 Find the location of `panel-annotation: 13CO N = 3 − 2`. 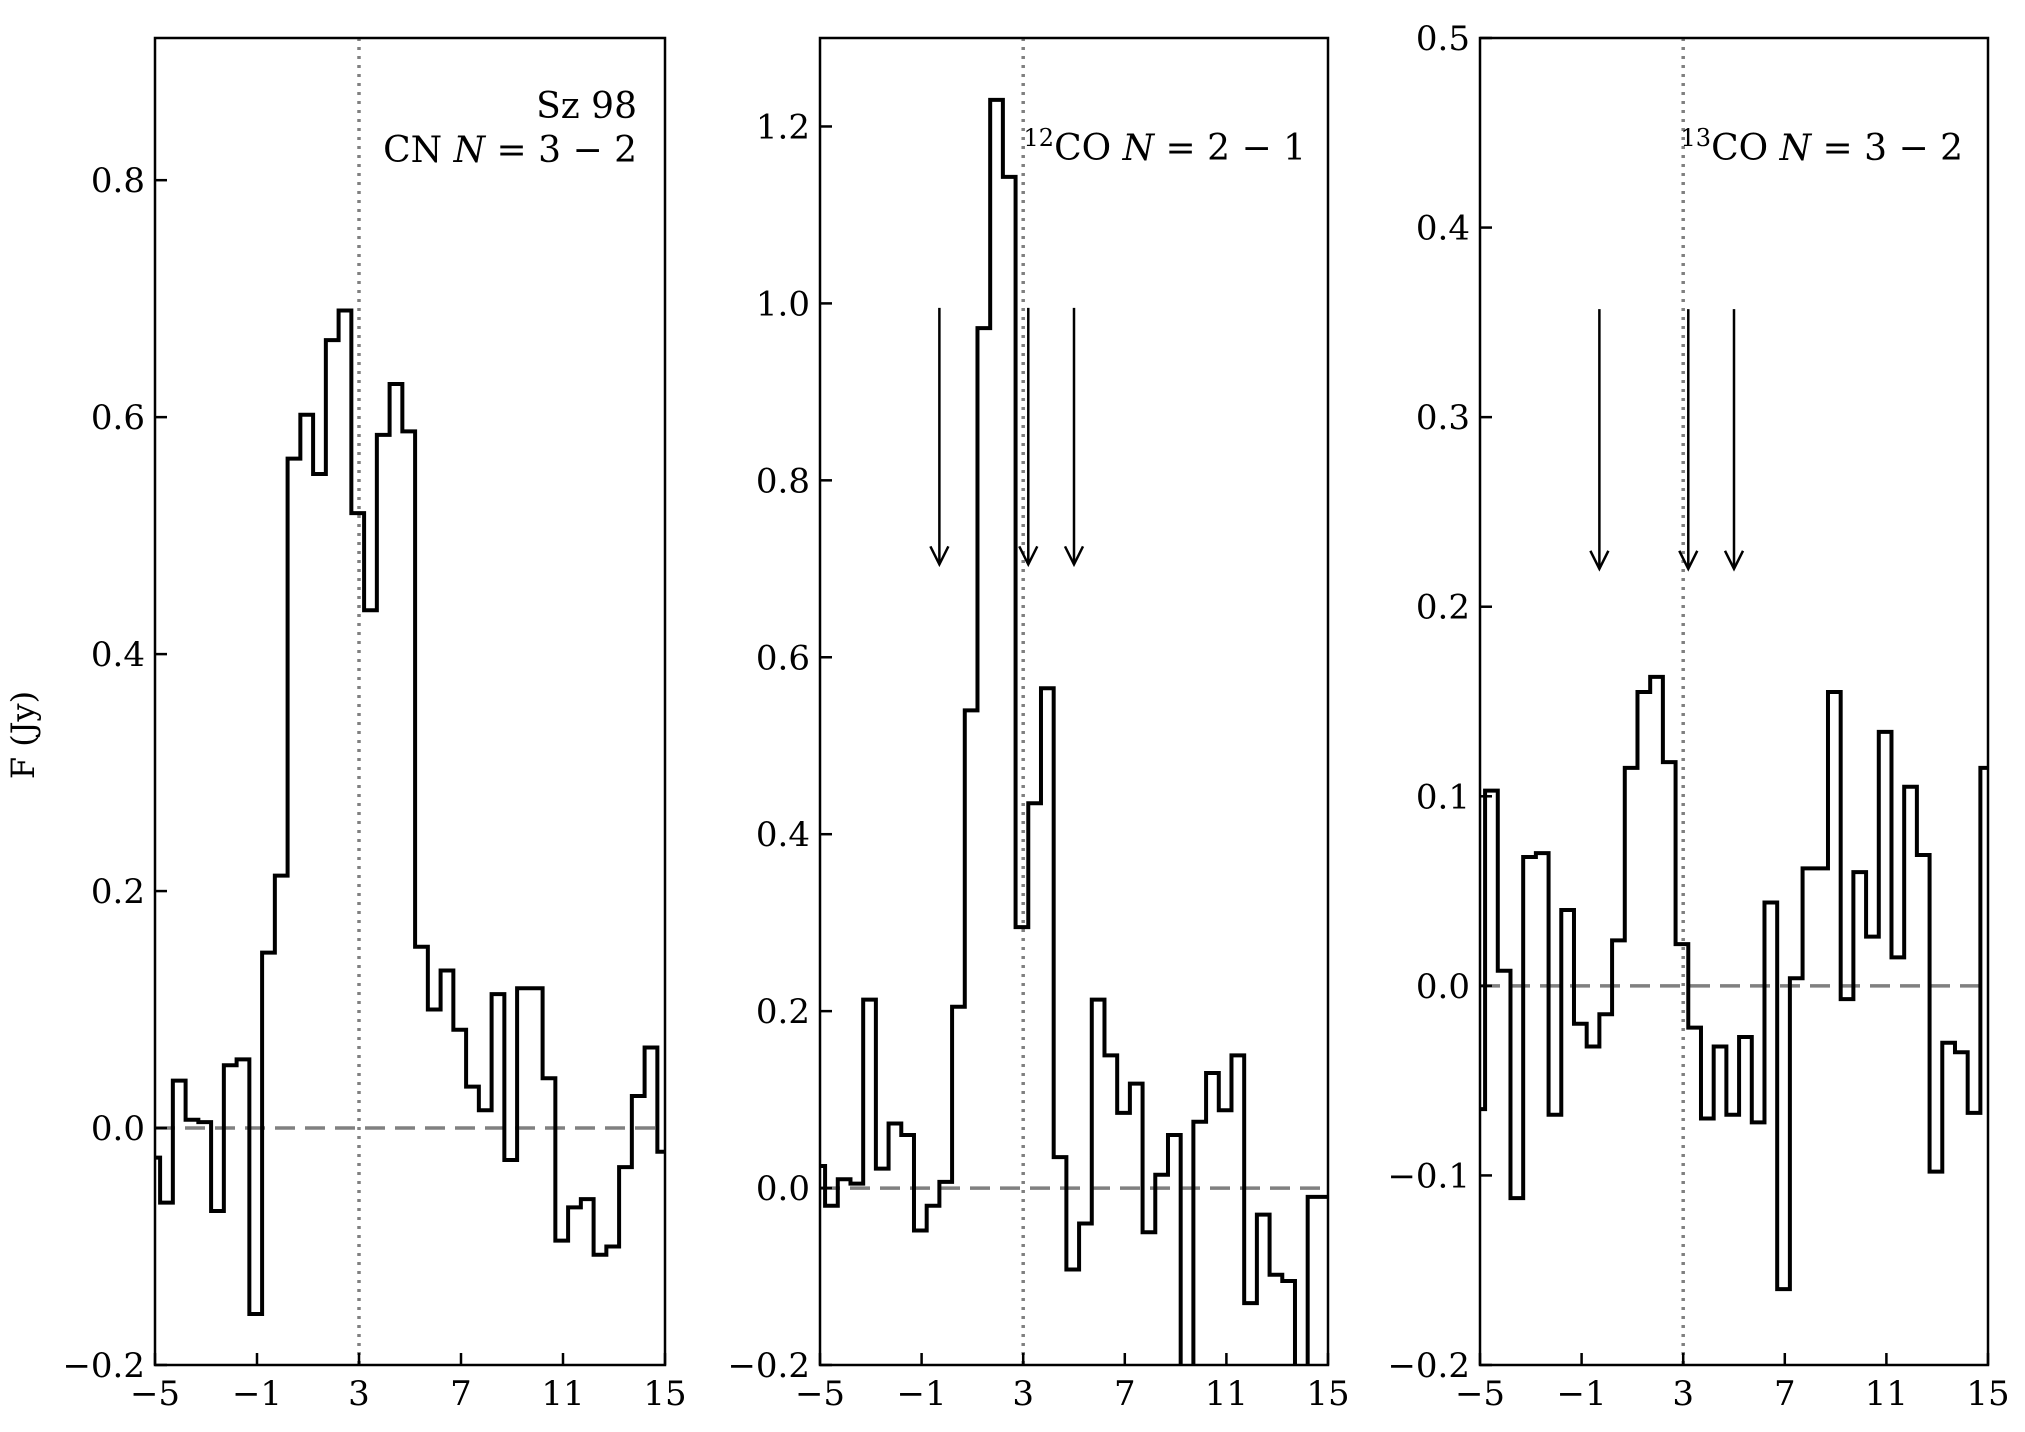

panel-annotation: 13CO N = 3 − 2 is located at coordinates (1822, 146).